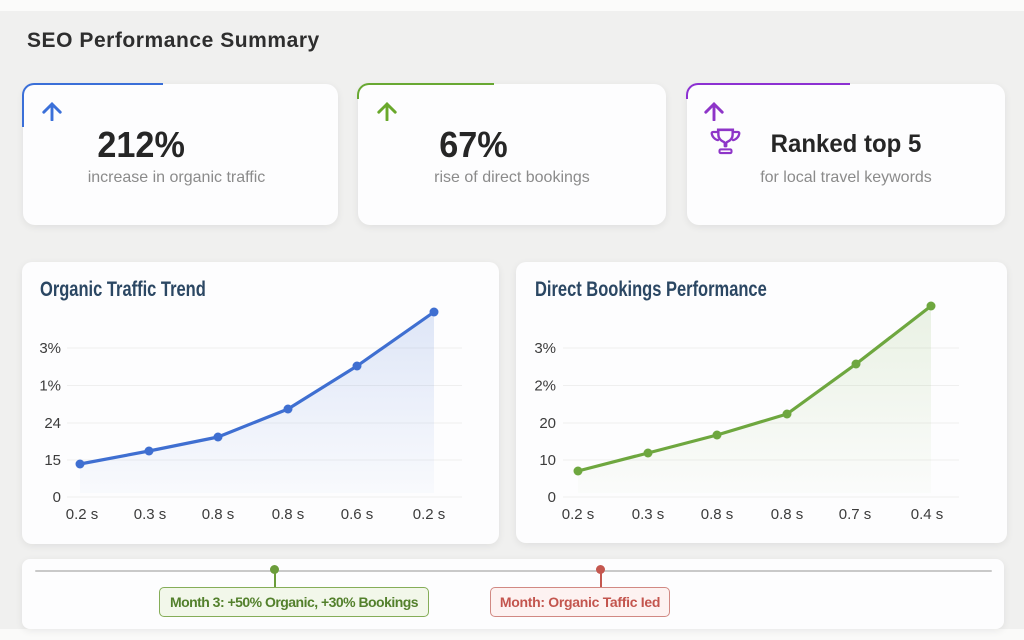  I want to click on svg-text: 0.6 s, so click(357, 514).